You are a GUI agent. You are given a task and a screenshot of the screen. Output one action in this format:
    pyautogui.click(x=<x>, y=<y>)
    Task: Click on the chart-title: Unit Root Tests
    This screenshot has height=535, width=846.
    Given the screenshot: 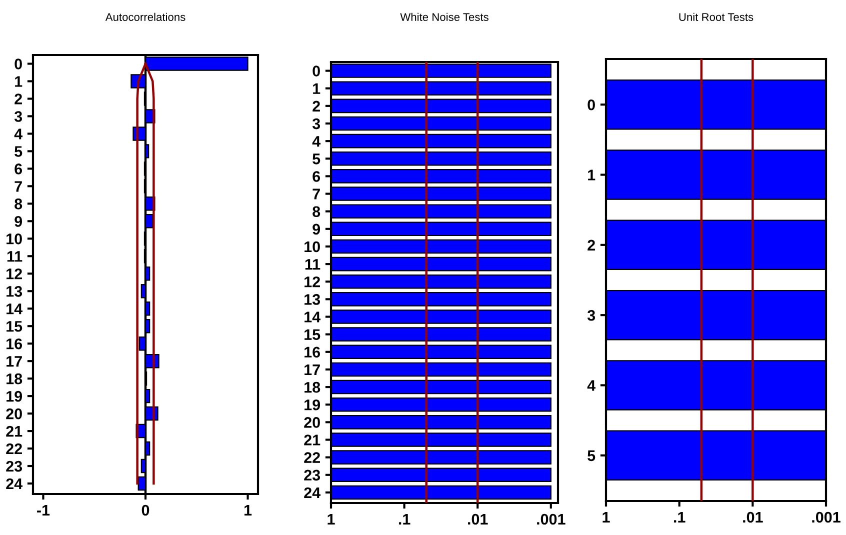 What is the action you would take?
    pyautogui.click(x=716, y=16)
    